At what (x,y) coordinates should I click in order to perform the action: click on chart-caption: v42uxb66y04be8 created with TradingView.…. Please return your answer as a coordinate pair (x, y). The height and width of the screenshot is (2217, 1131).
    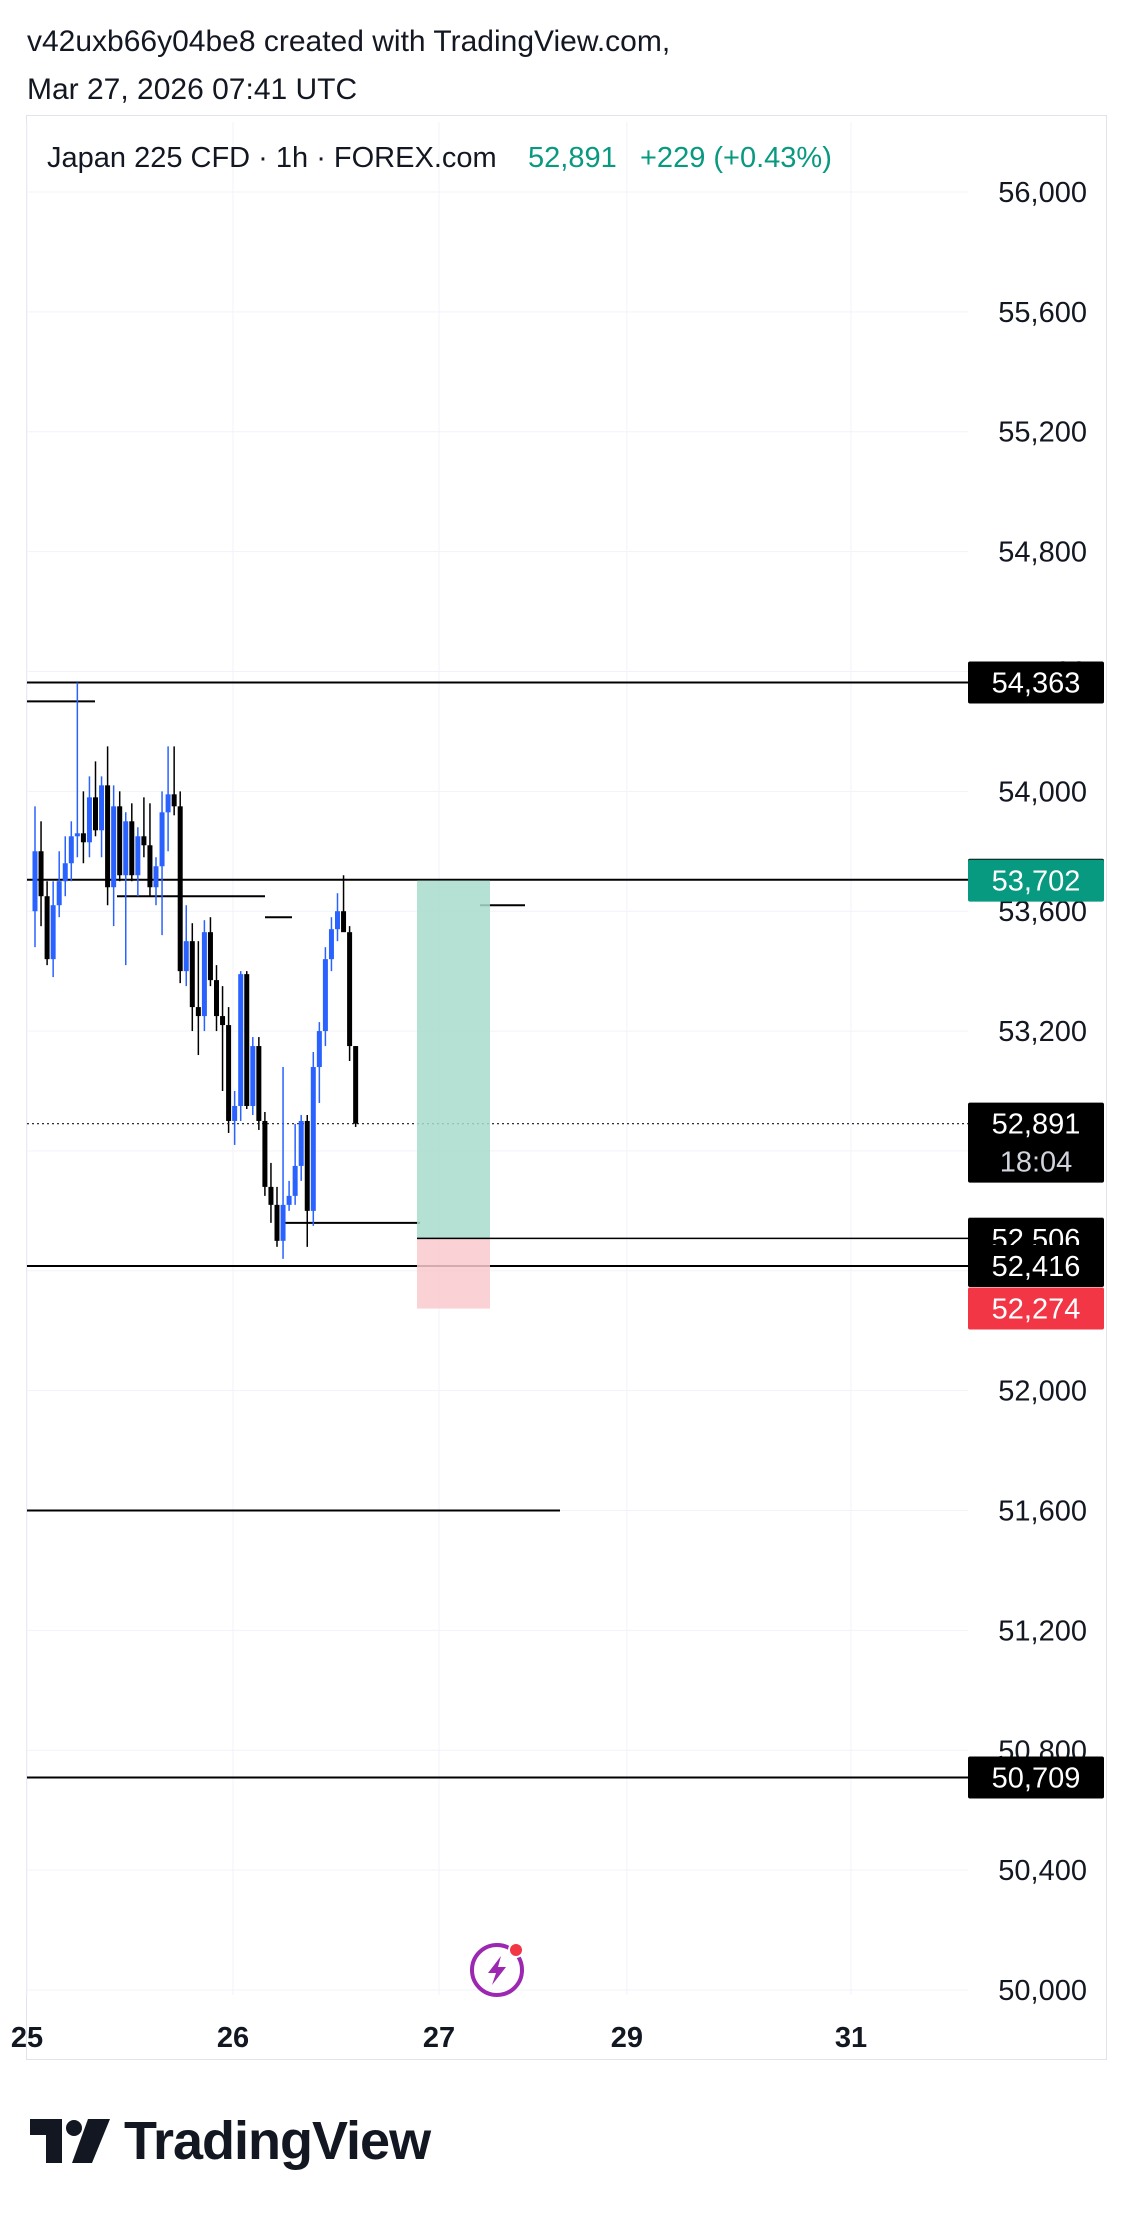
    Looking at the image, I should click on (348, 66).